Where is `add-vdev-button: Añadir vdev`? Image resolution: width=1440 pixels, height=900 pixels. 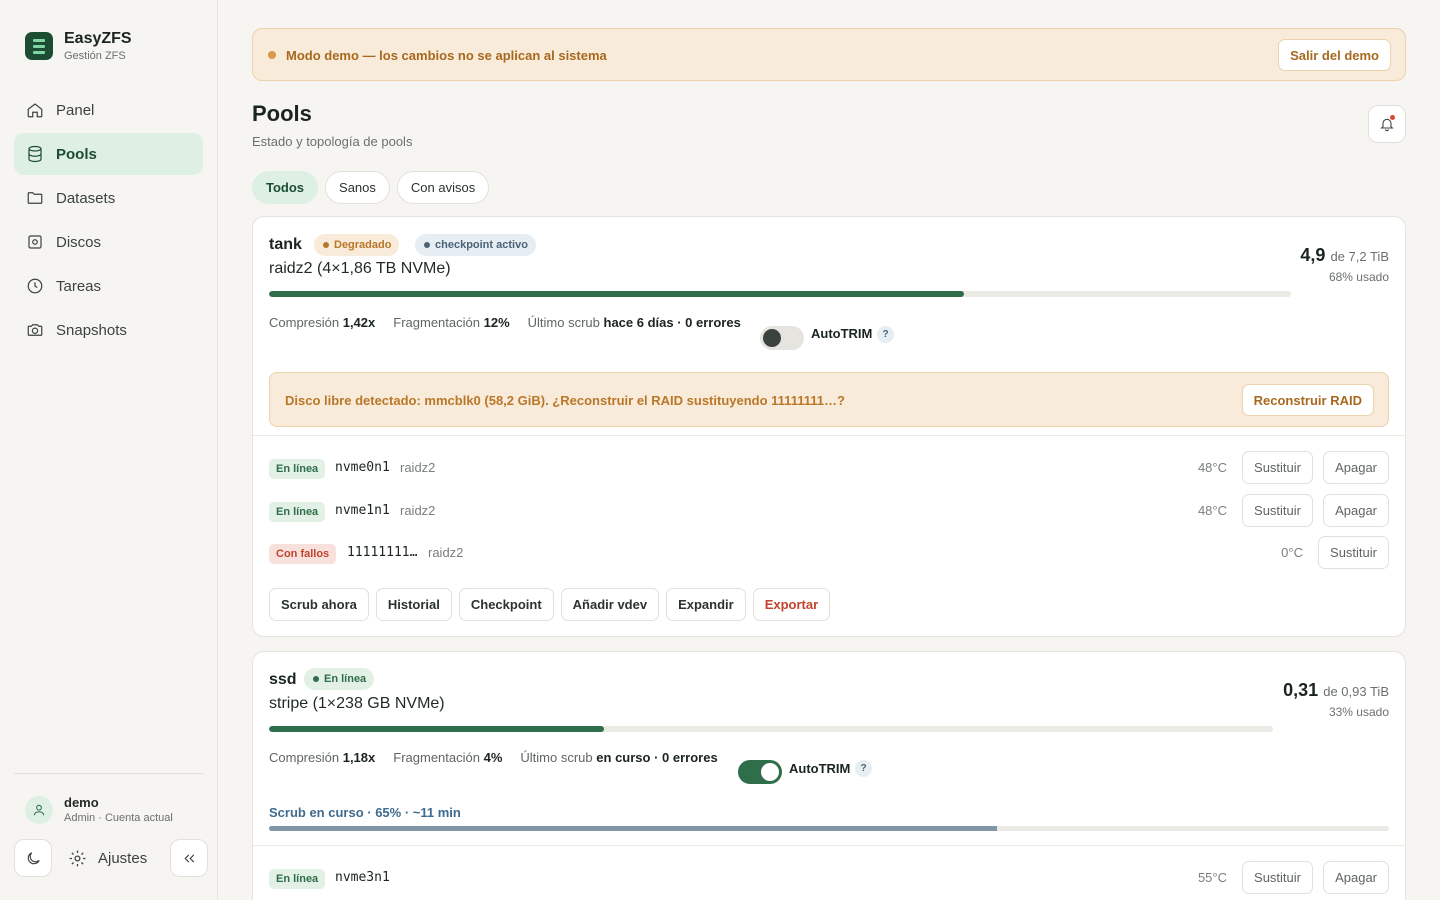
add-vdev-button: Añadir vdev is located at coordinates (610, 604).